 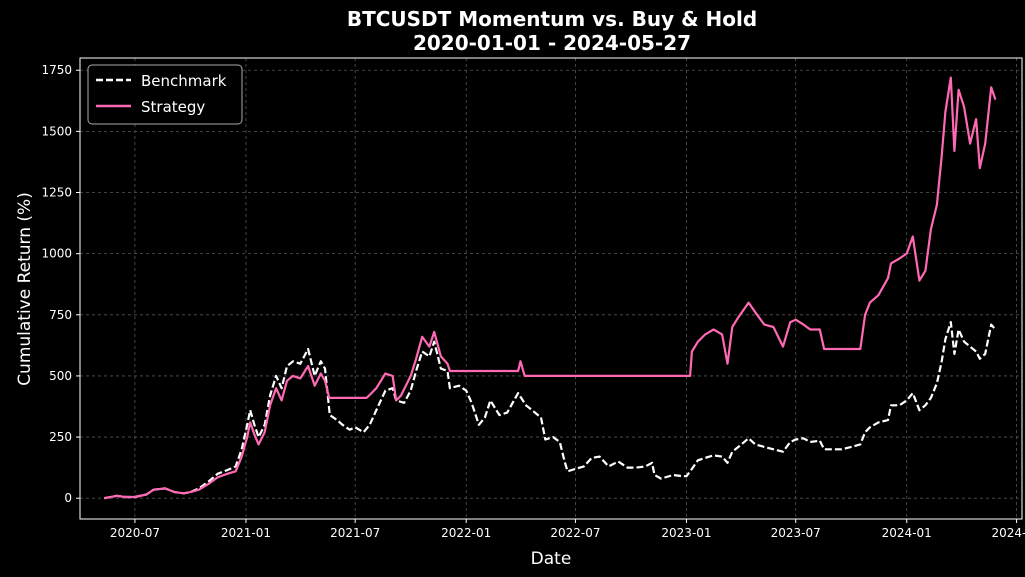 What do you see at coordinates (165, 94) in the screenshot?
I see `legend: Benchmark Strategy` at bounding box center [165, 94].